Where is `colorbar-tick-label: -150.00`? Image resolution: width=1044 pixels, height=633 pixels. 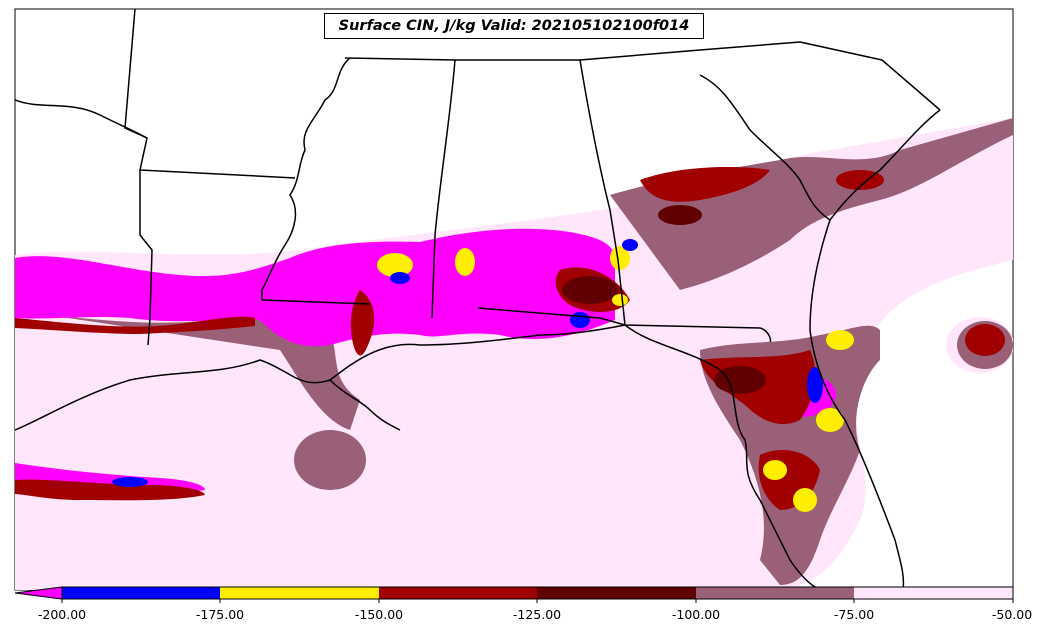
colorbar-tick-label: -150.00 is located at coordinates (379, 614).